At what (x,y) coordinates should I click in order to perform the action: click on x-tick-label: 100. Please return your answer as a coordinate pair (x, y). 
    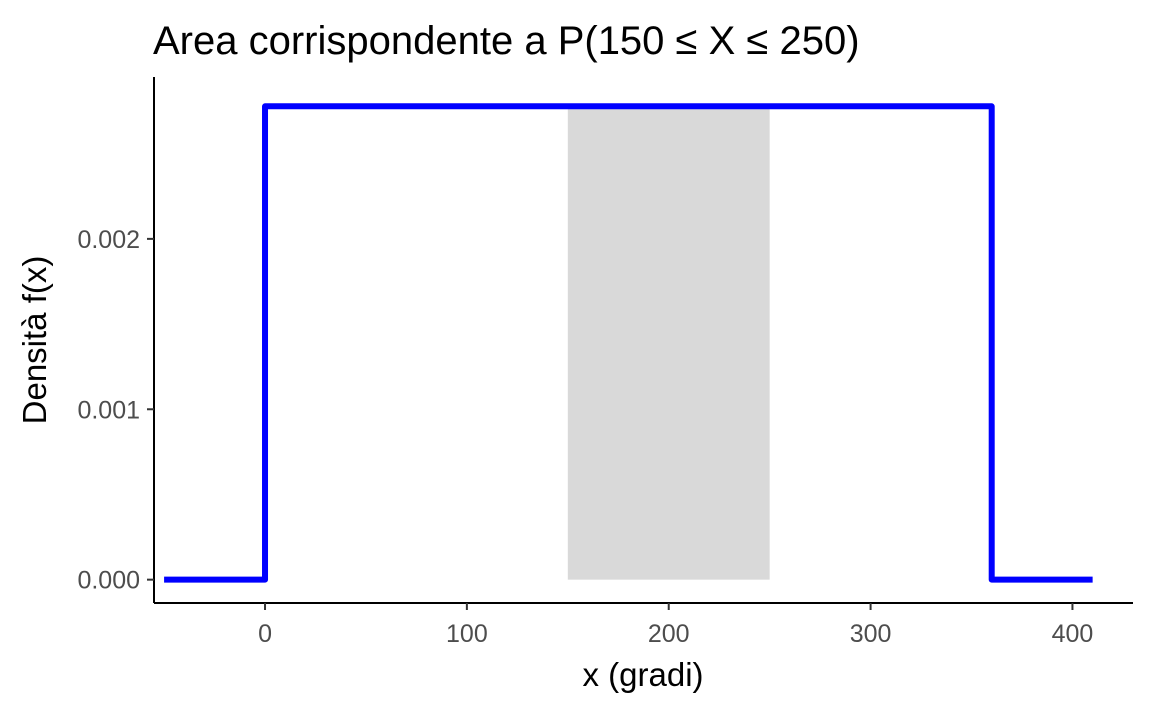
    Looking at the image, I should click on (467, 634).